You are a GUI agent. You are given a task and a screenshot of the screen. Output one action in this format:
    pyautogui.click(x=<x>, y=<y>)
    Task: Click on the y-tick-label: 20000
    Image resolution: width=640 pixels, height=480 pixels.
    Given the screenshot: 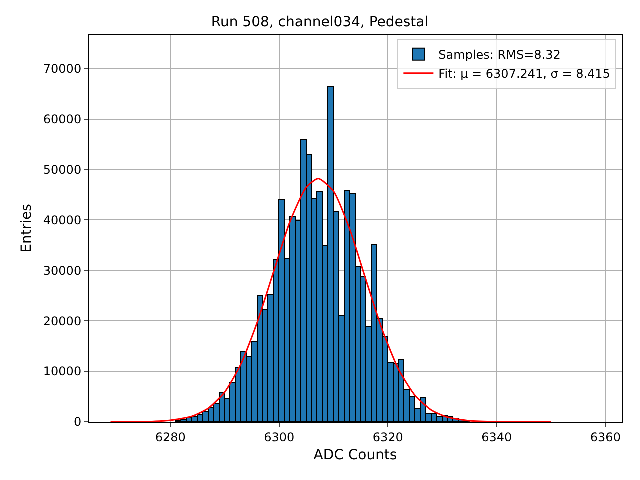 What is the action you would take?
    pyautogui.click(x=62, y=321)
    